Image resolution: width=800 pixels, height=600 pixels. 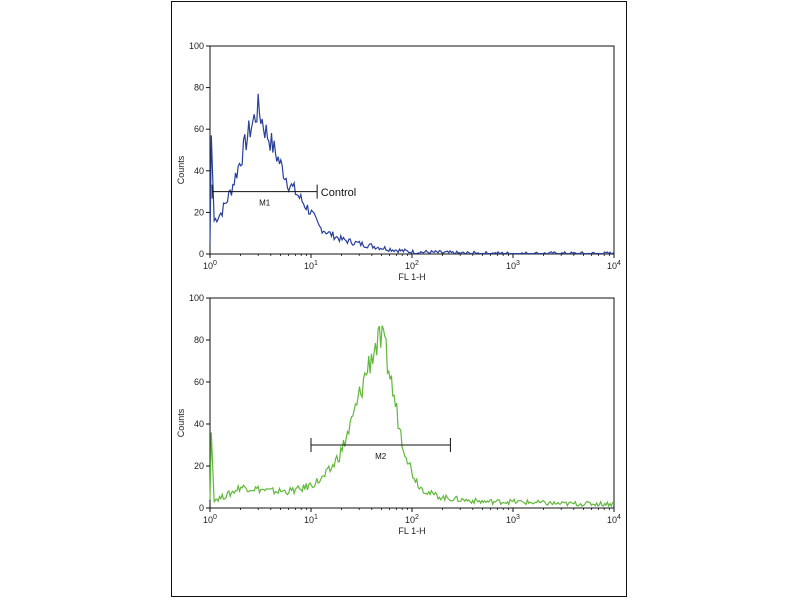 I want to click on gate-markers: M1, so click(x=264, y=196).